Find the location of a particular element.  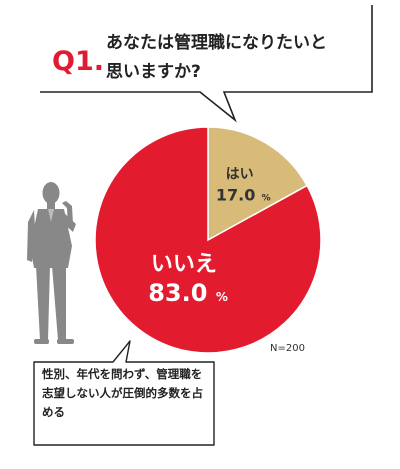

question-number: Q1. is located at coordinates (78, 61).